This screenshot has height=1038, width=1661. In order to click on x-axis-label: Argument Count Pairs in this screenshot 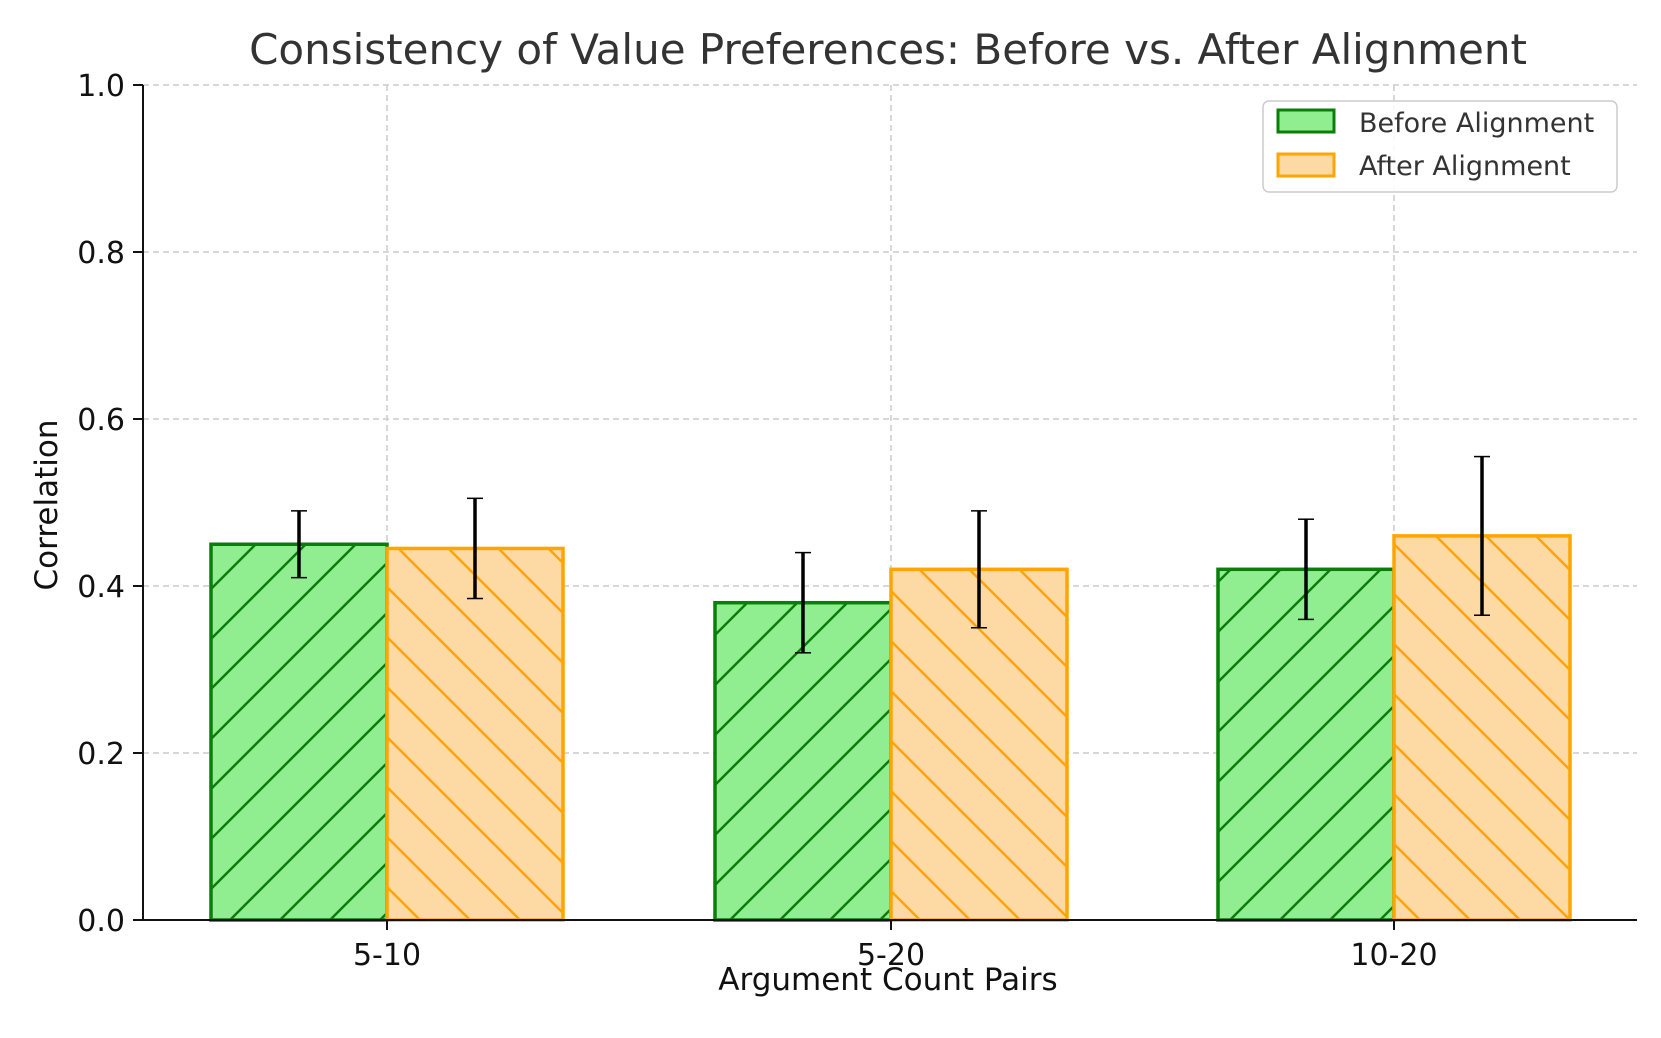, I will do `click(887, 980)`.